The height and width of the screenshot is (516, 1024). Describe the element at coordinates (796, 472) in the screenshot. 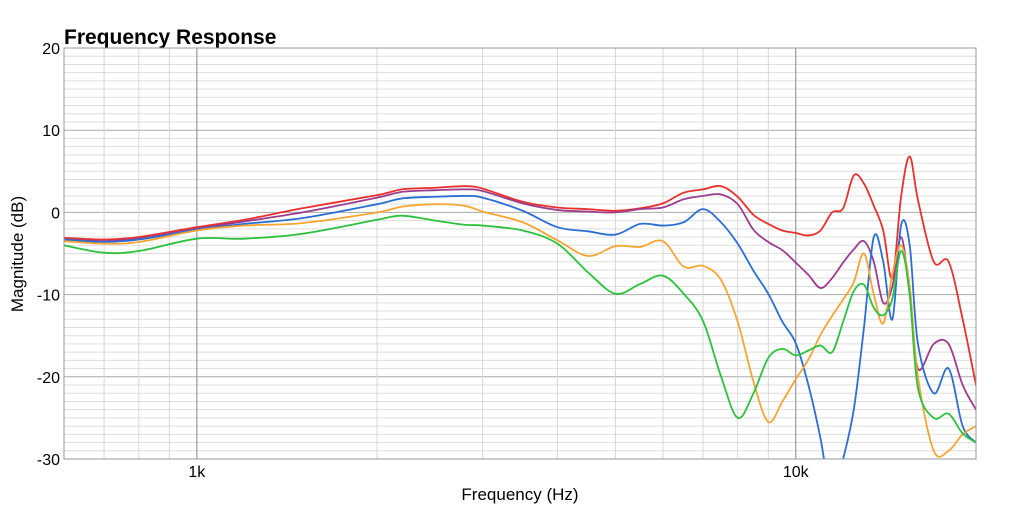

I see `x-tick-label: 10k` at that location.